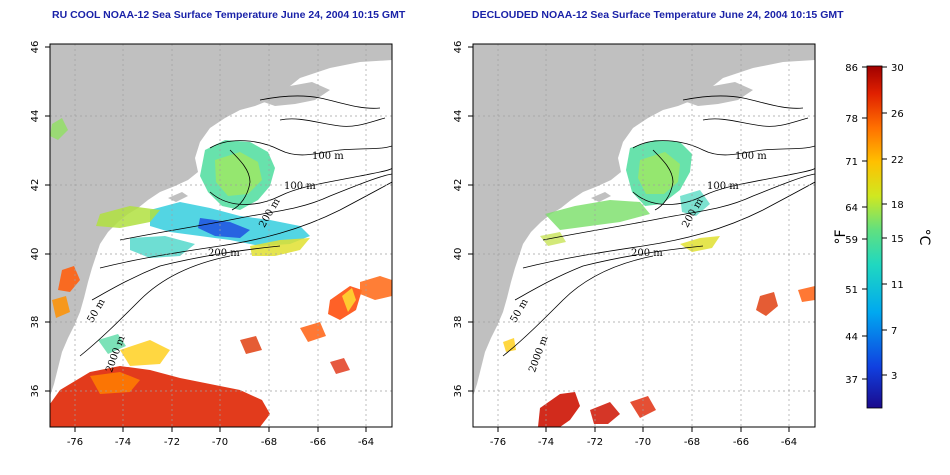 This screenshot has height=475, width=950. What do you see at coordinates (897, 285) in the screenshot?
I see `colorbar-c-tick: 11` at bounding box center [897, 285].